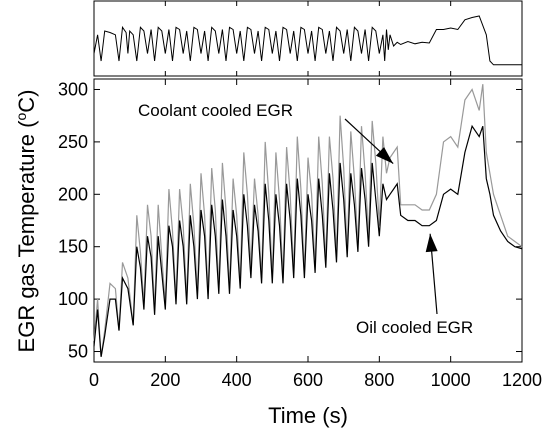 This screenshot has width=547, height=432. What do you see at coordinates (26, 221) in the screenshot?
I see `y-axis-label: EGR gas Temperature (oC)` at bounding box center [26, 221].